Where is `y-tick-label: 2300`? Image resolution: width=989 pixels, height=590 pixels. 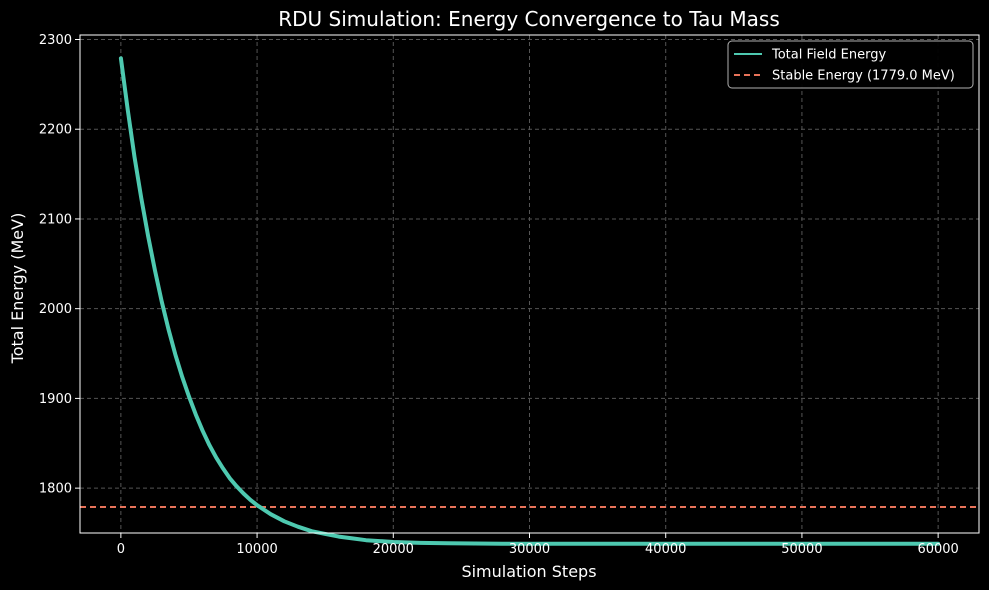 y-tick-label: 2300 is located at coordinates (55, 40).